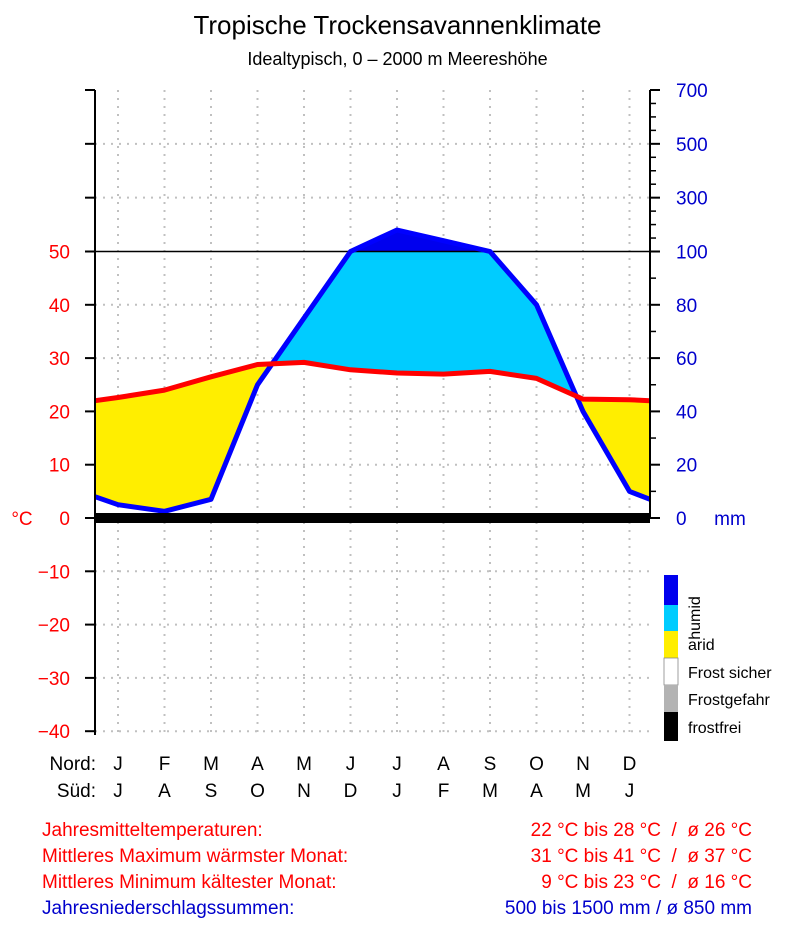 Image resolution: width=795 pixels, height=935 pixels. What do you see at coordinates (630, 764) in the screenshot?
I see `month-label-north: D` at bounding box center [630, 764].